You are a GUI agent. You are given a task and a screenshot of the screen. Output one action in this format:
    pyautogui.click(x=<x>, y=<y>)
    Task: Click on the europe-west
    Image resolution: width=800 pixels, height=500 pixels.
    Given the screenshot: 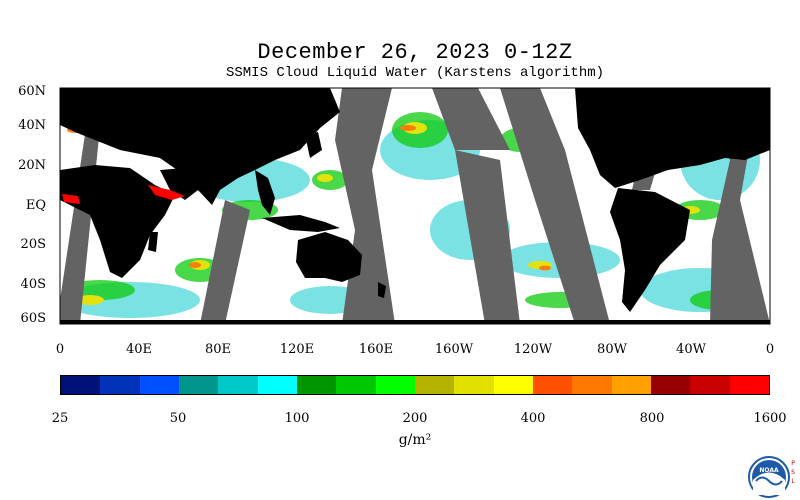 What is the action you would take?
    pyautogui.click(x=759, y=125)
    